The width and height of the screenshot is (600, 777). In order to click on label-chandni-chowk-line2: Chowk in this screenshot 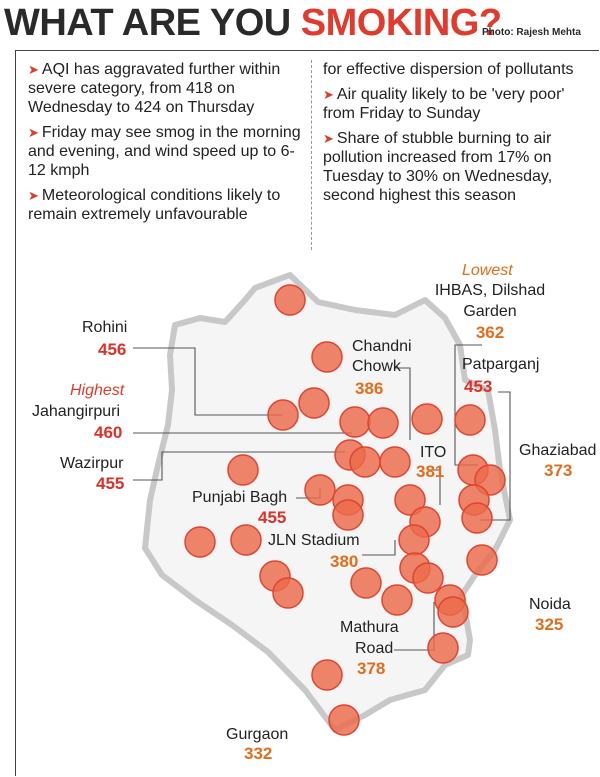, I will do `click(376, 366)`.